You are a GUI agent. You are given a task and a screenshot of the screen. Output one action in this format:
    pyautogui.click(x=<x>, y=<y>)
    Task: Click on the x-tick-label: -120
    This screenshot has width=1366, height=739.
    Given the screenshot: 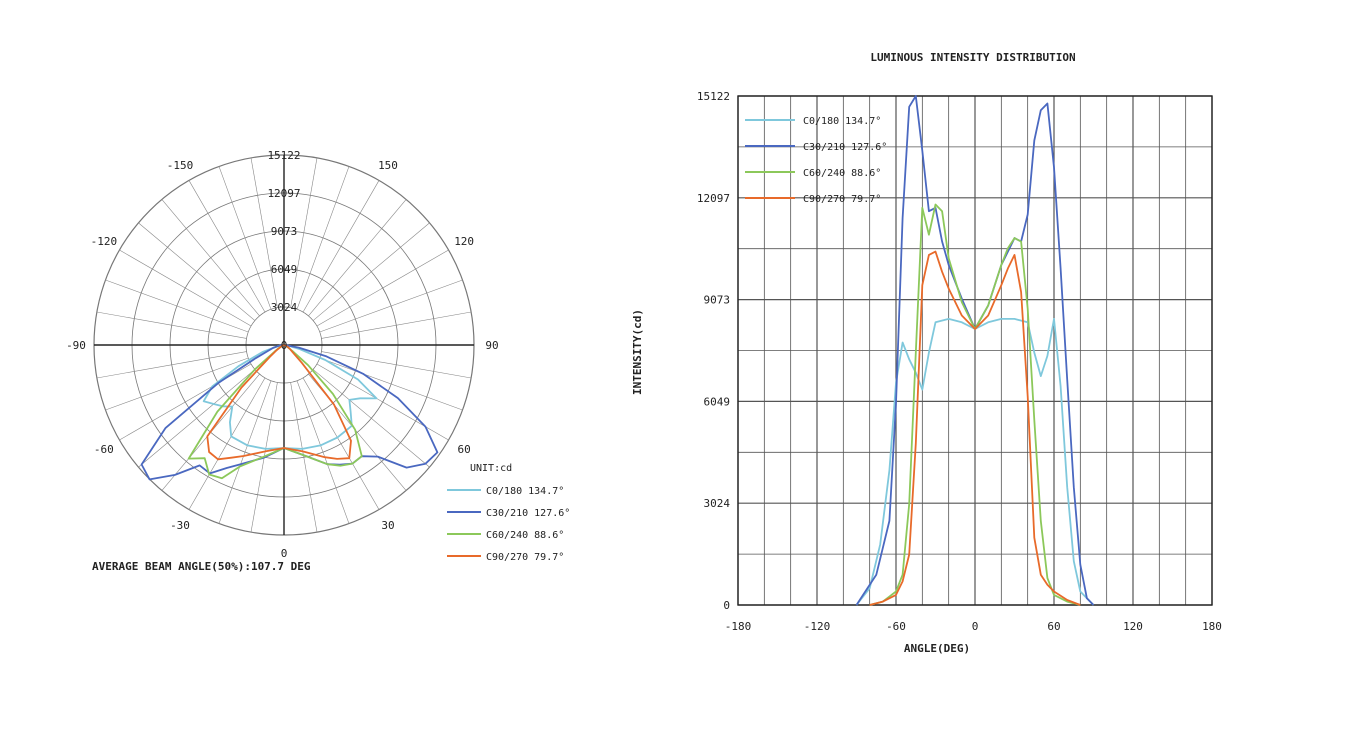 What is the action you would take?
    pyautogui.click(x=817, y=626)
    